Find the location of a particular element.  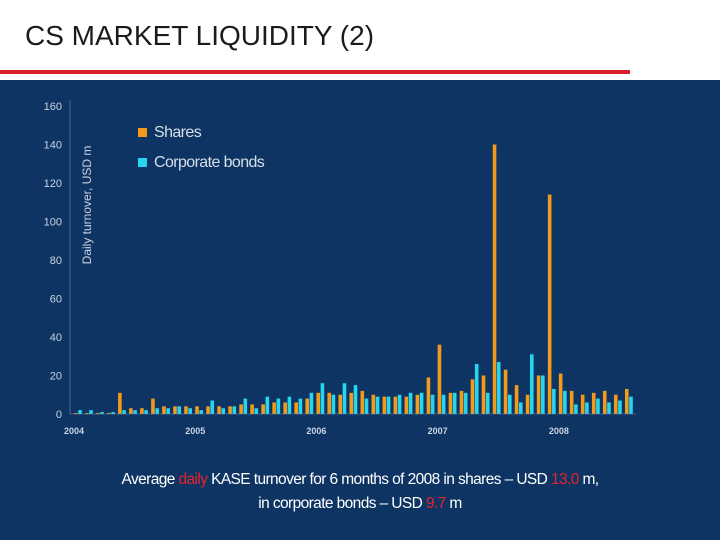

x-tick-label: 2008 is located at coordinates (559, 431).